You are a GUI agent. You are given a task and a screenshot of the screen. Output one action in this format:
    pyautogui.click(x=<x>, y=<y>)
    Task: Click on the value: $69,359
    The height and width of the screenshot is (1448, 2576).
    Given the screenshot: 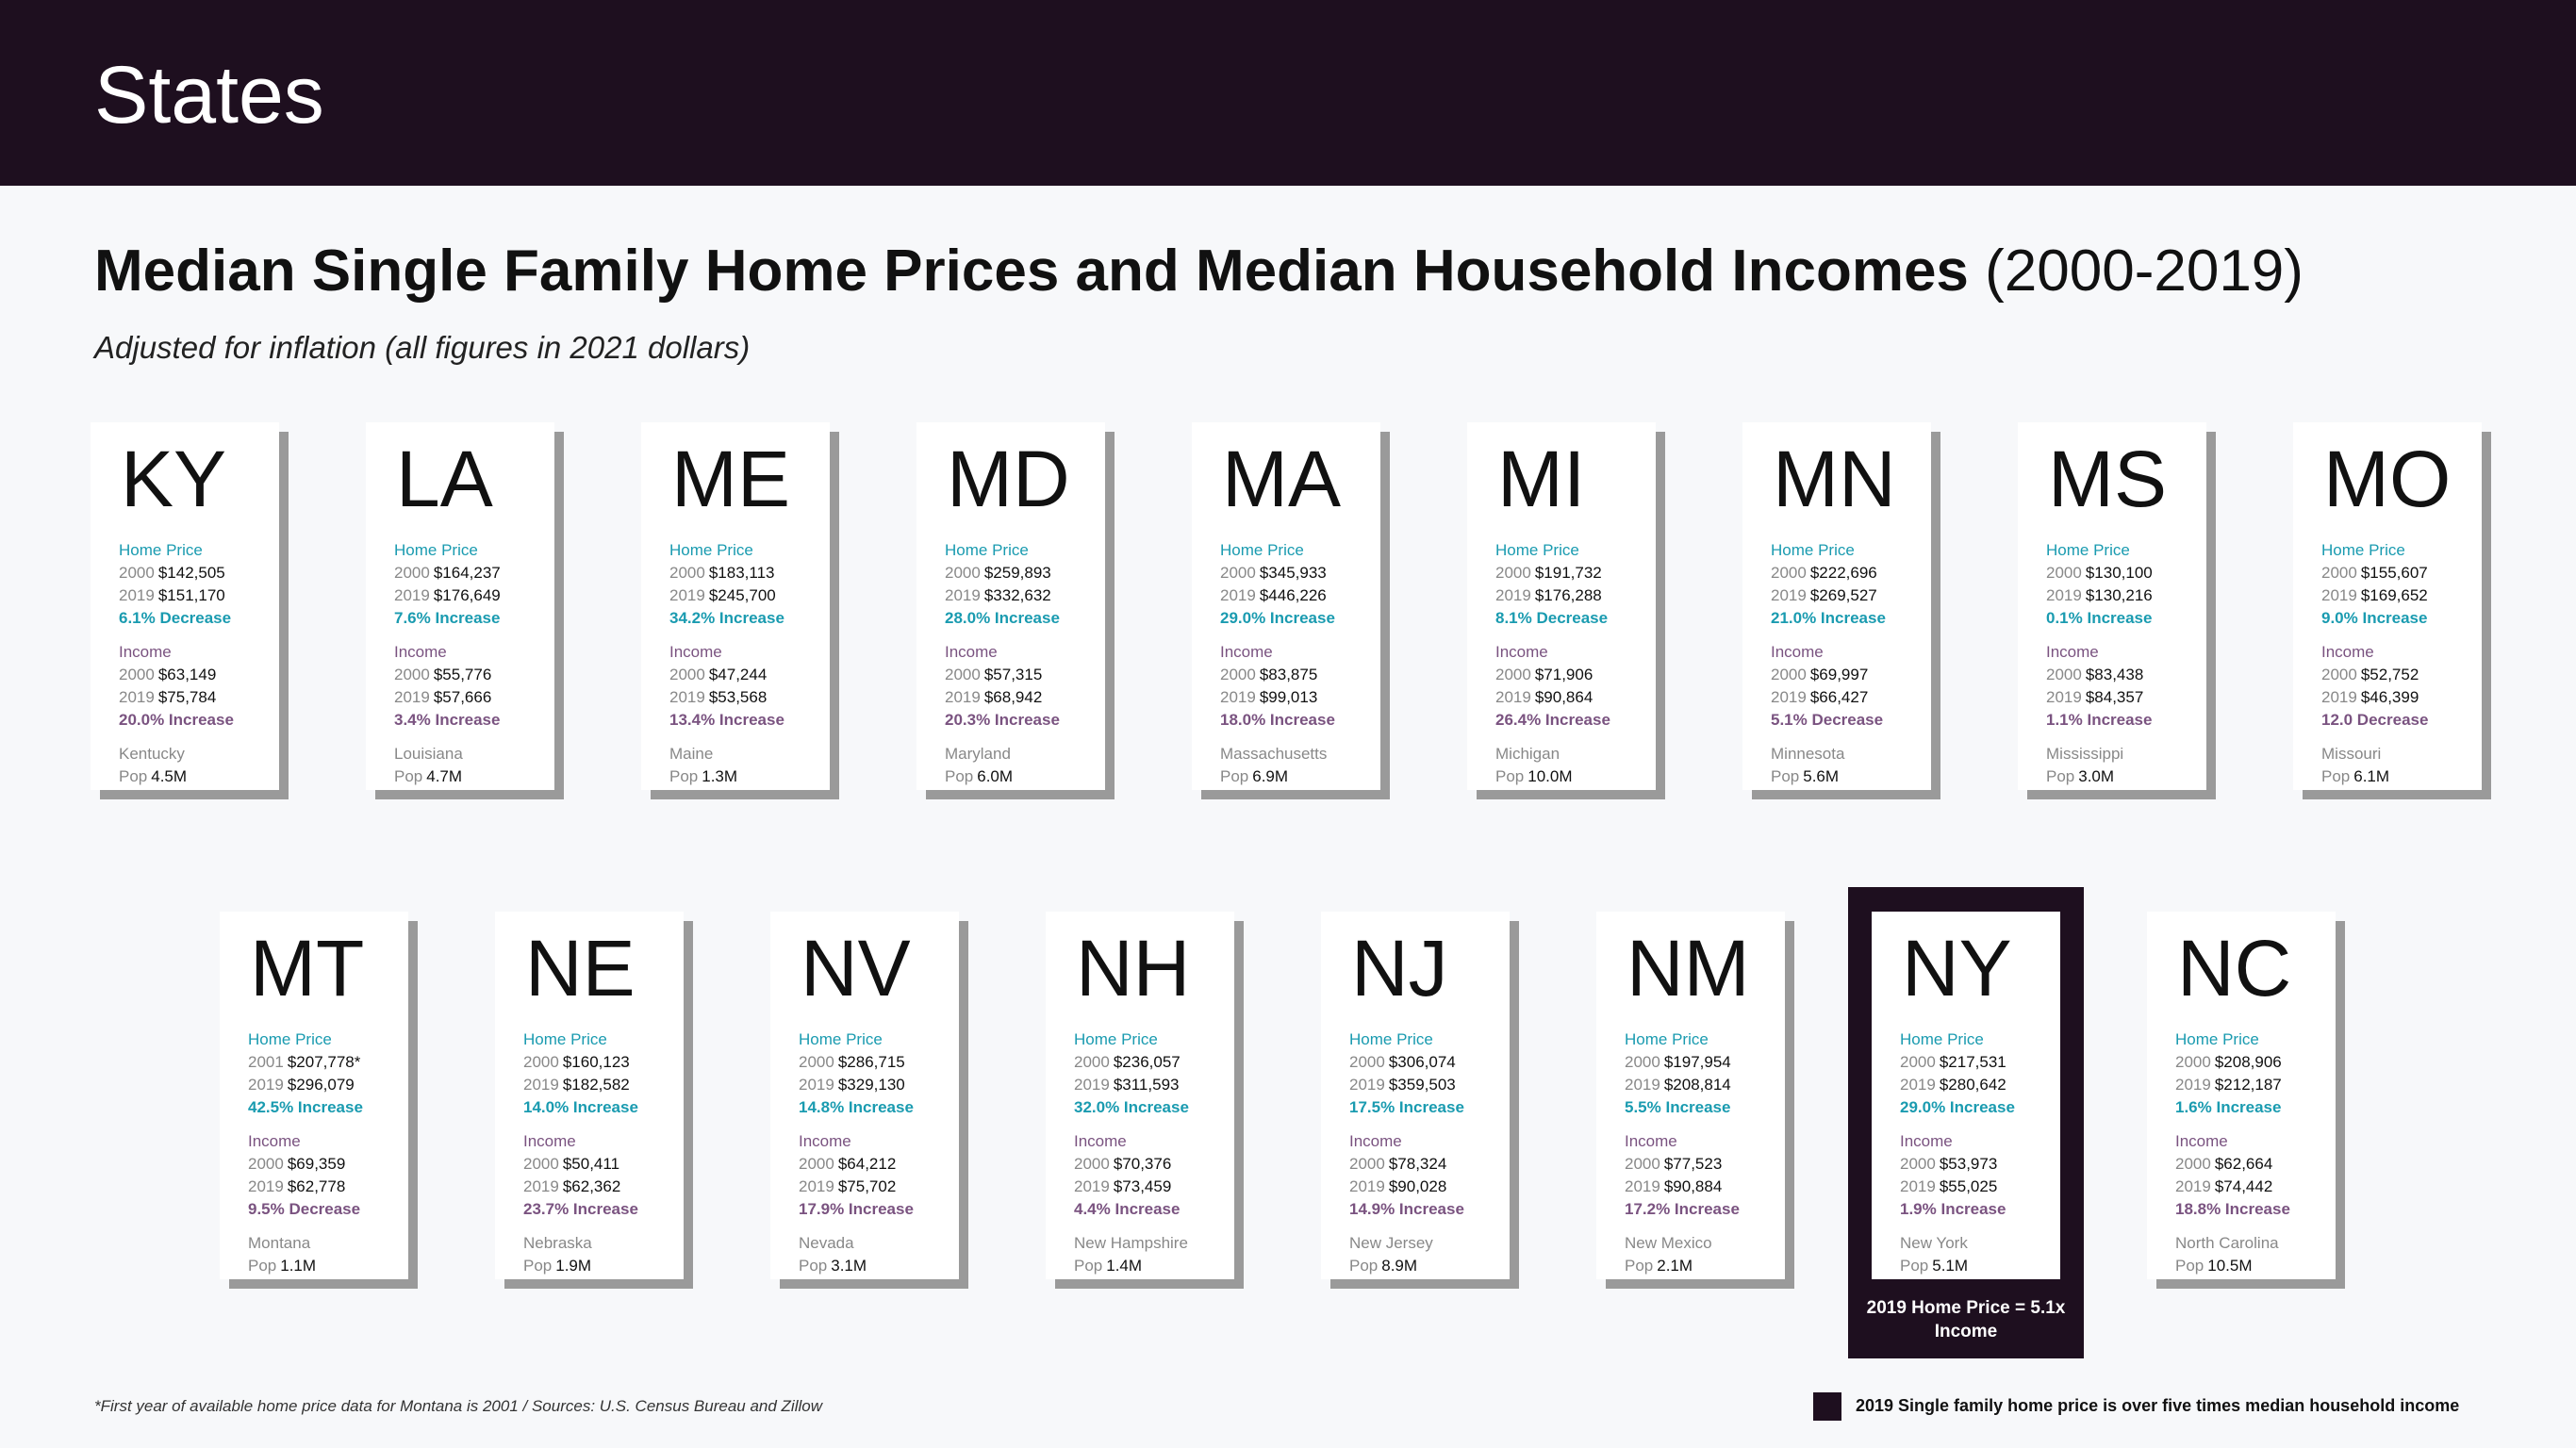 What is the action you would take?
    pyautogui.click(x=316, y=1164)
    